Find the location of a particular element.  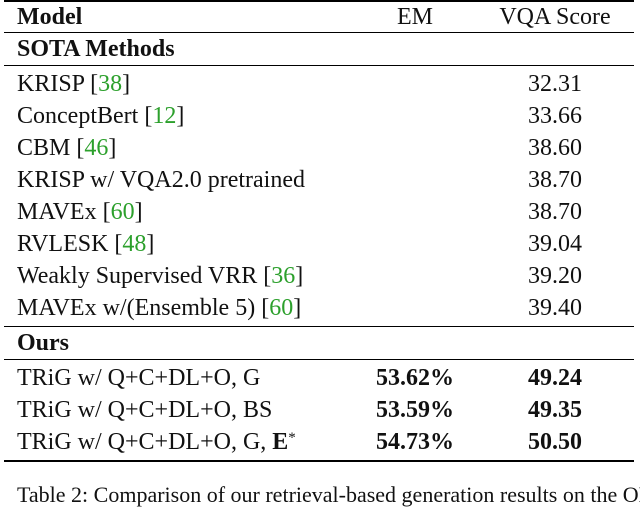

table-row: MAVEx w/(Ensemble 5) [60] 39.40 is located at coordinates (320, 308).